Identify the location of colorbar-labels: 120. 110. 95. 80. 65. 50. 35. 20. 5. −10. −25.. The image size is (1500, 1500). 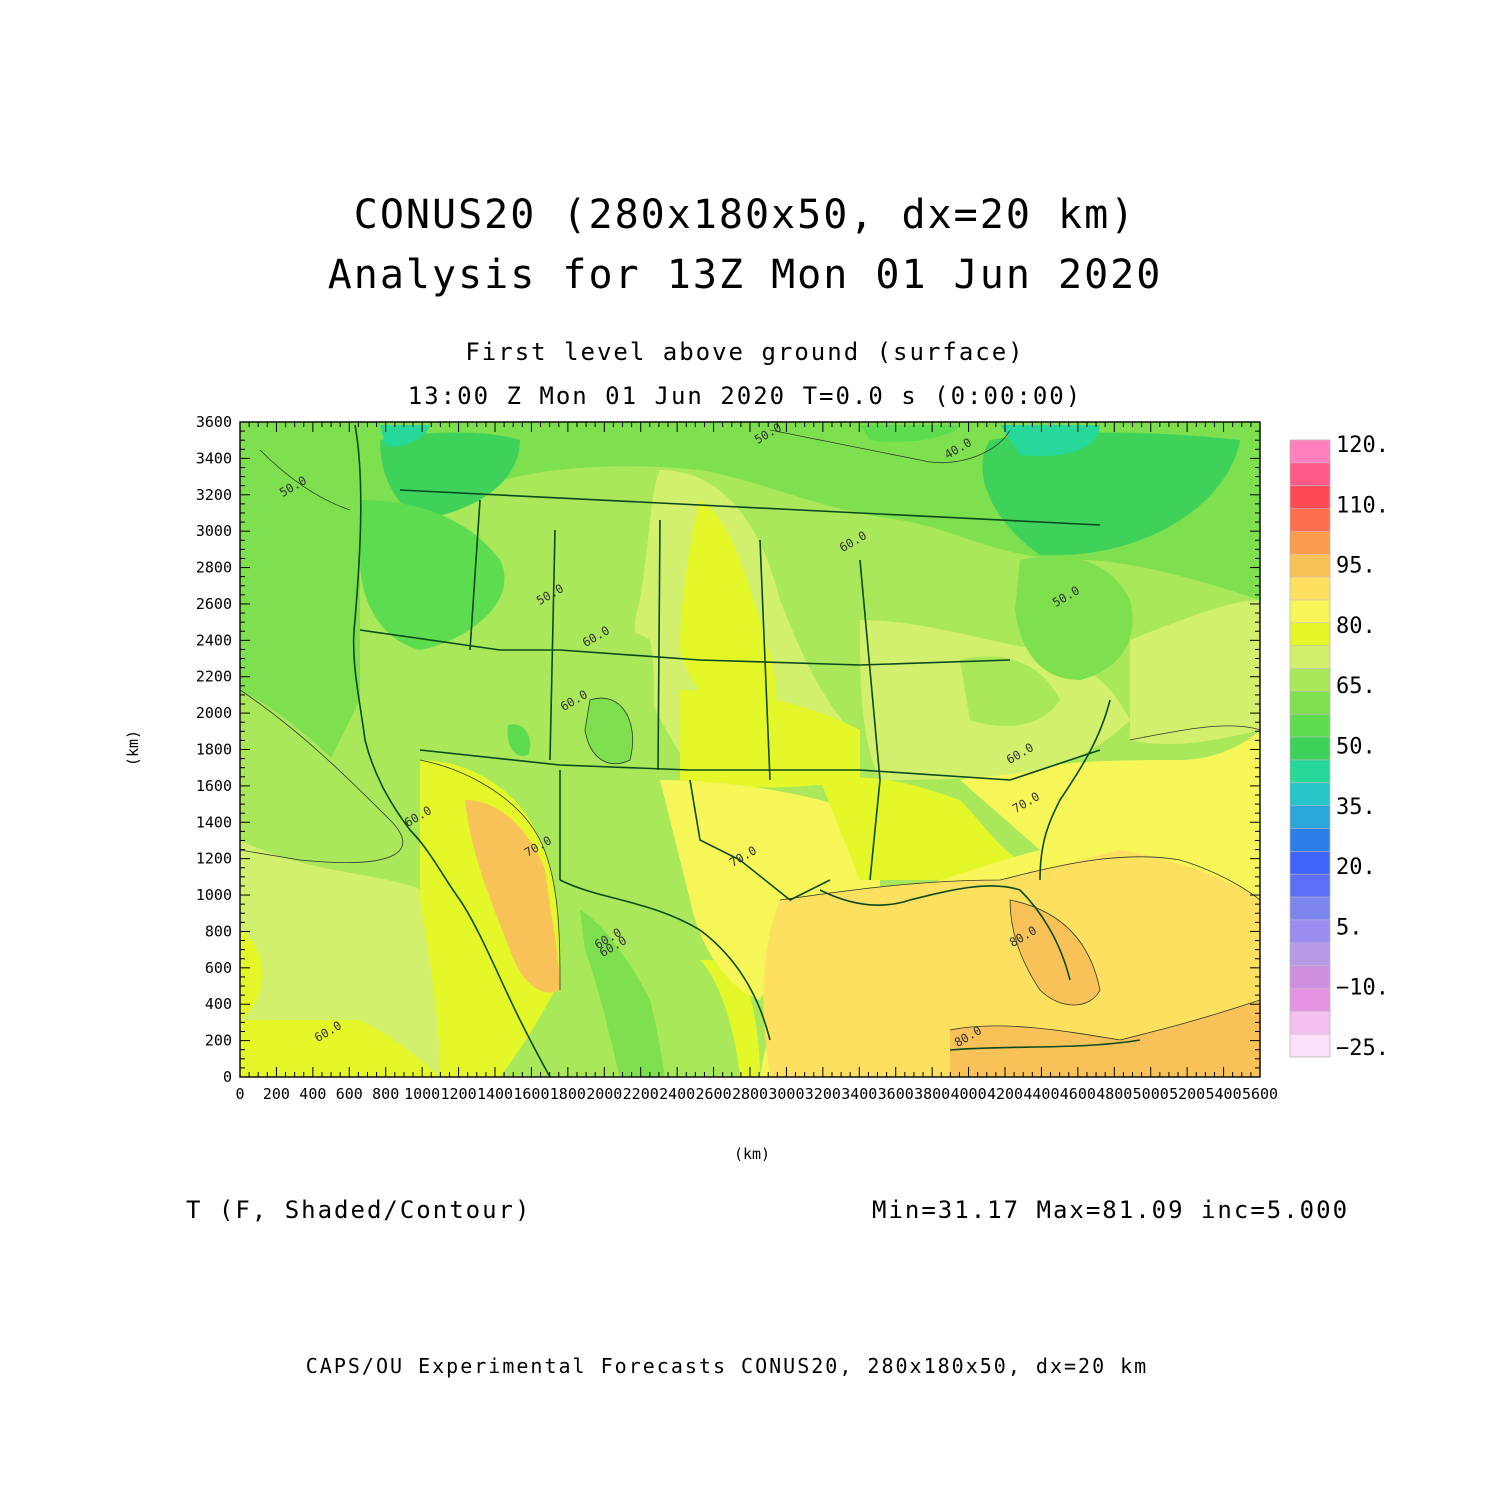
(1362, 747).